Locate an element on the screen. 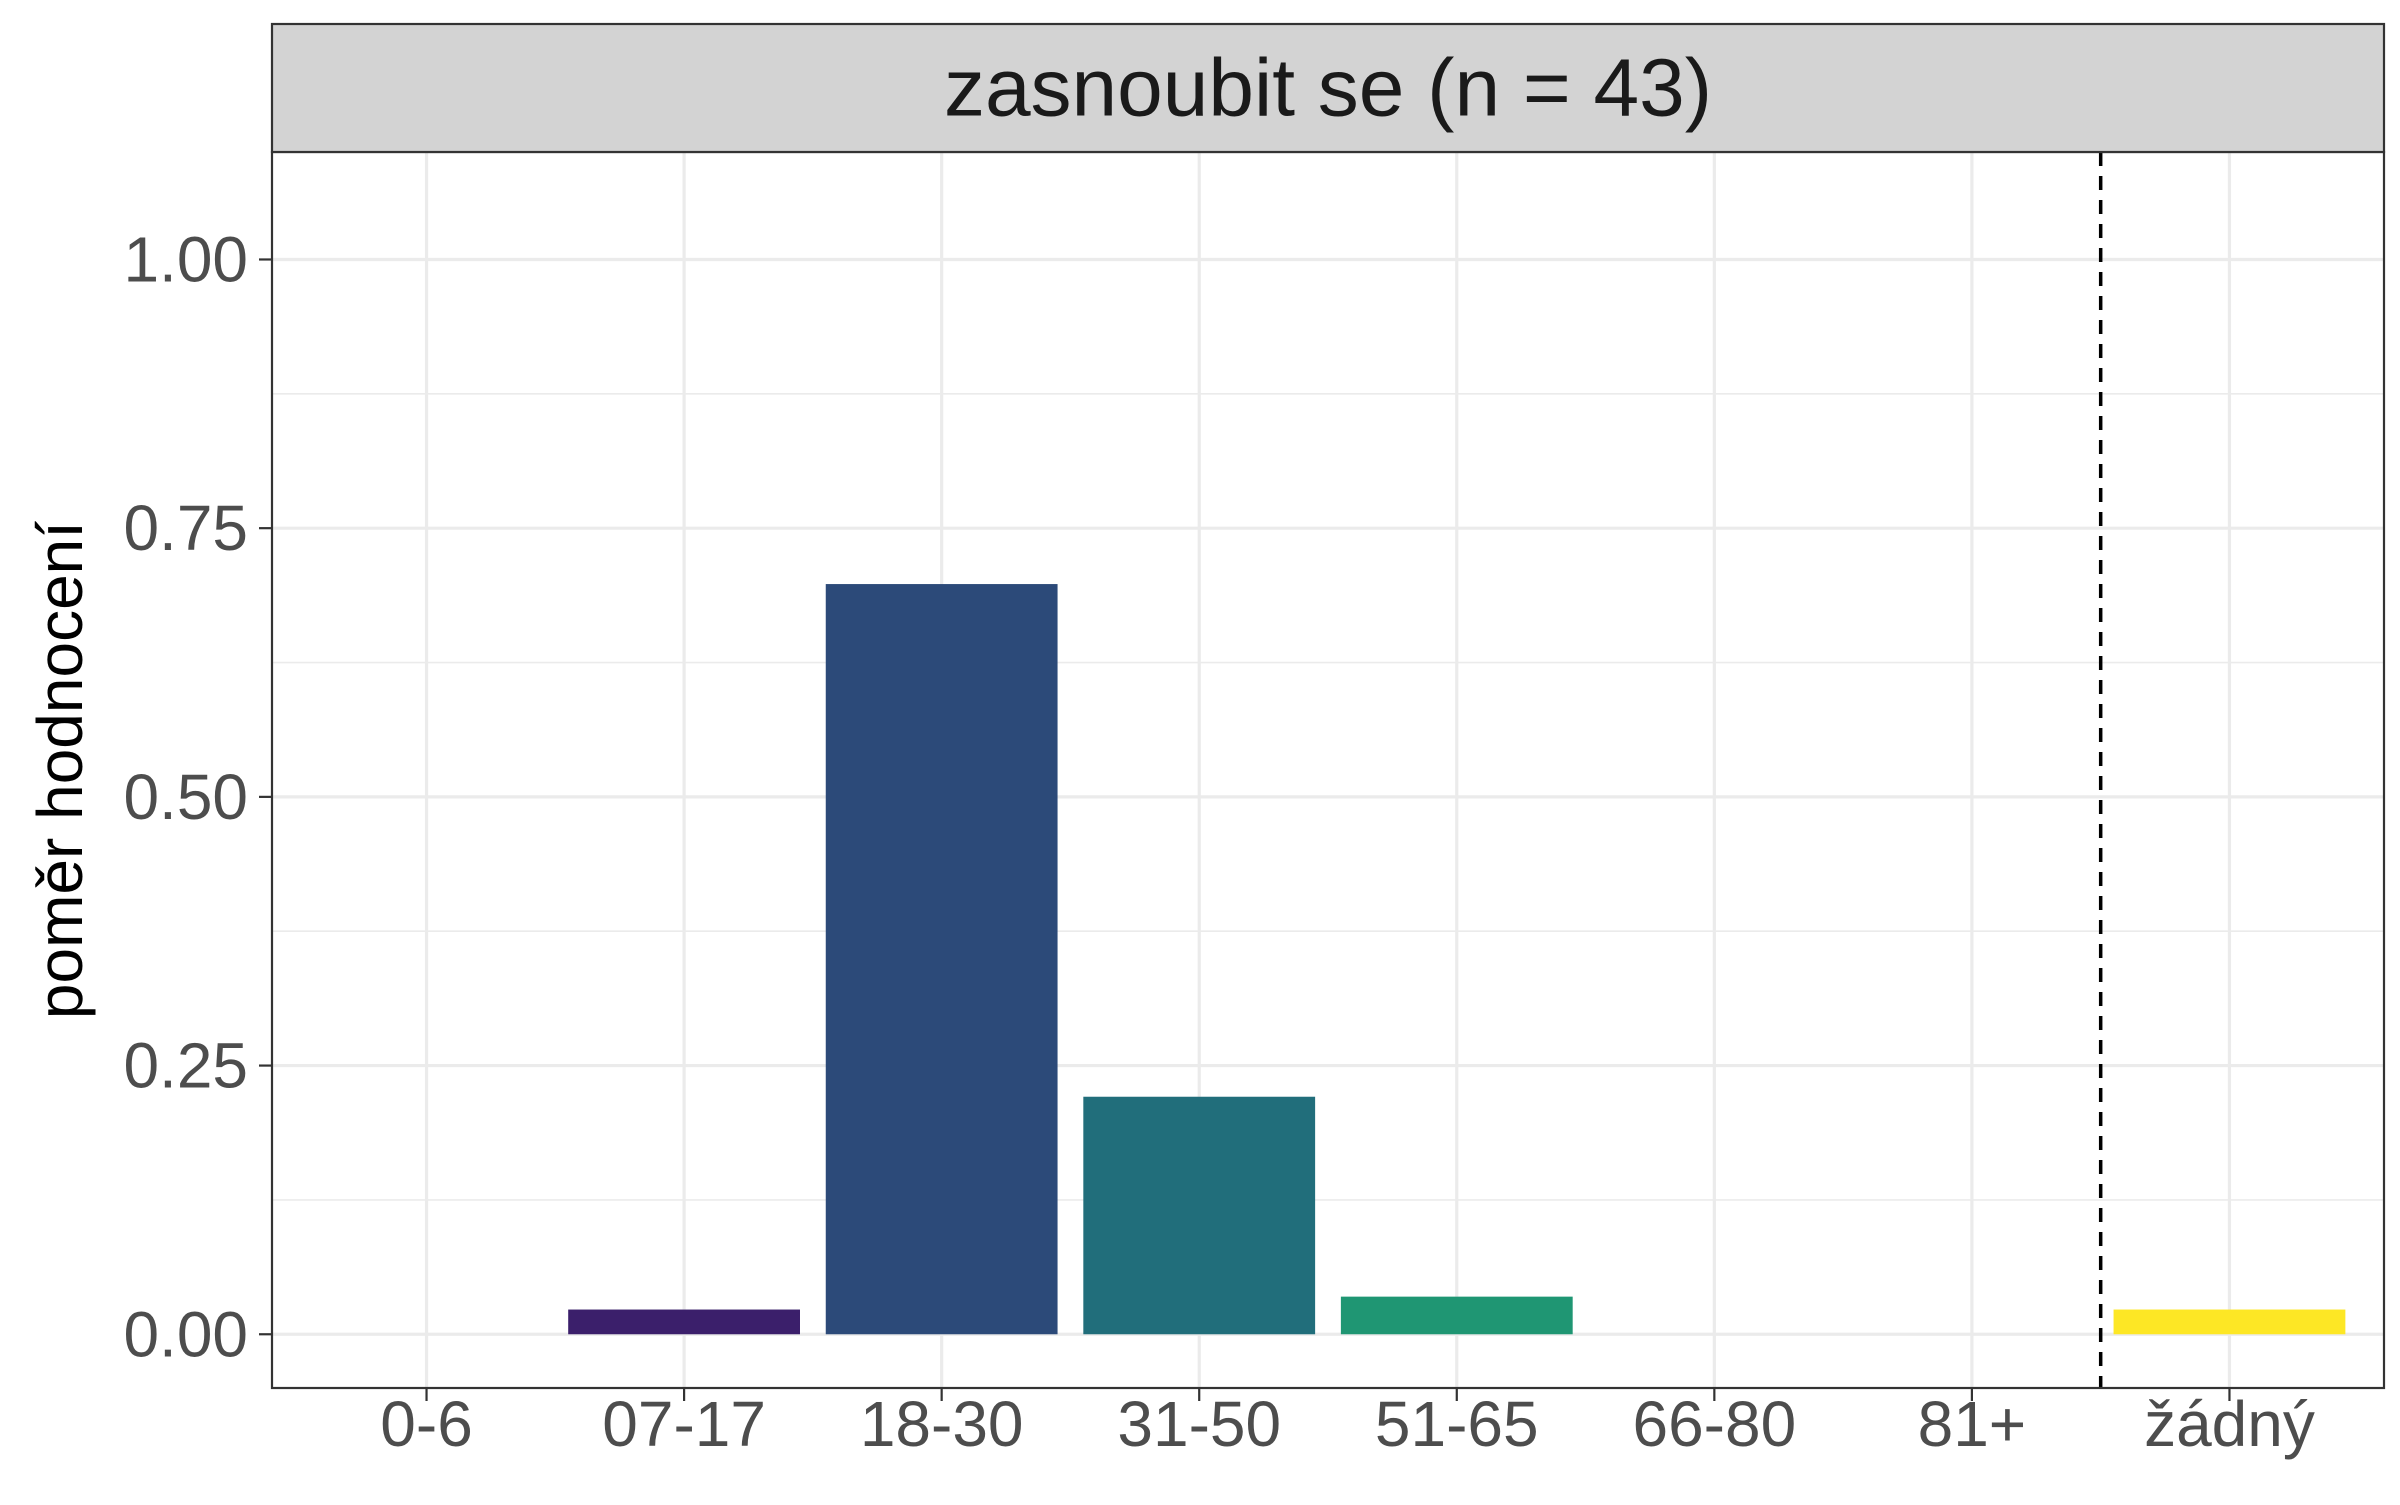 The height and width of the screenshot is (1505, 2400). x-tick-label: 31-50 is located at coordinates (1199, 1424).